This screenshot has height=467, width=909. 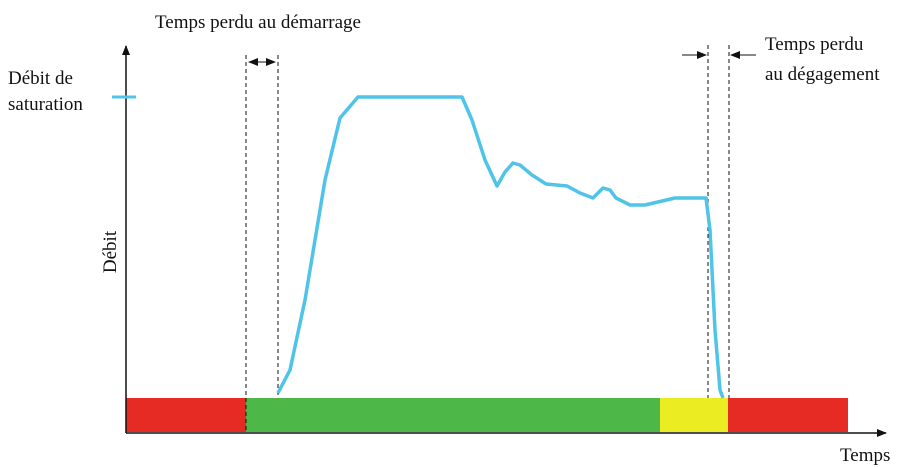 What do you see at coordinates (502, 58) in the screenshot?
I see `loss-arrows` at bounding box center [502, 58].